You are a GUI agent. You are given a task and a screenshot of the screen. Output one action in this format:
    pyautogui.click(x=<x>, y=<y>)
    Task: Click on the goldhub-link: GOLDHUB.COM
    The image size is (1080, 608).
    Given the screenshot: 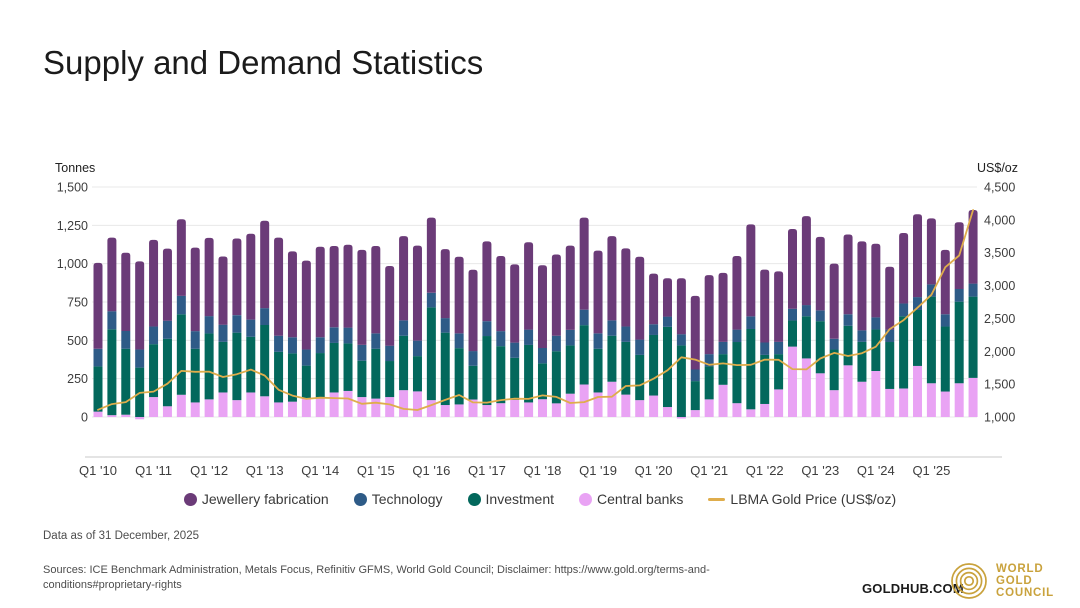 What is the action you would take?
    pyautogui.click(x=913, y=588)
    